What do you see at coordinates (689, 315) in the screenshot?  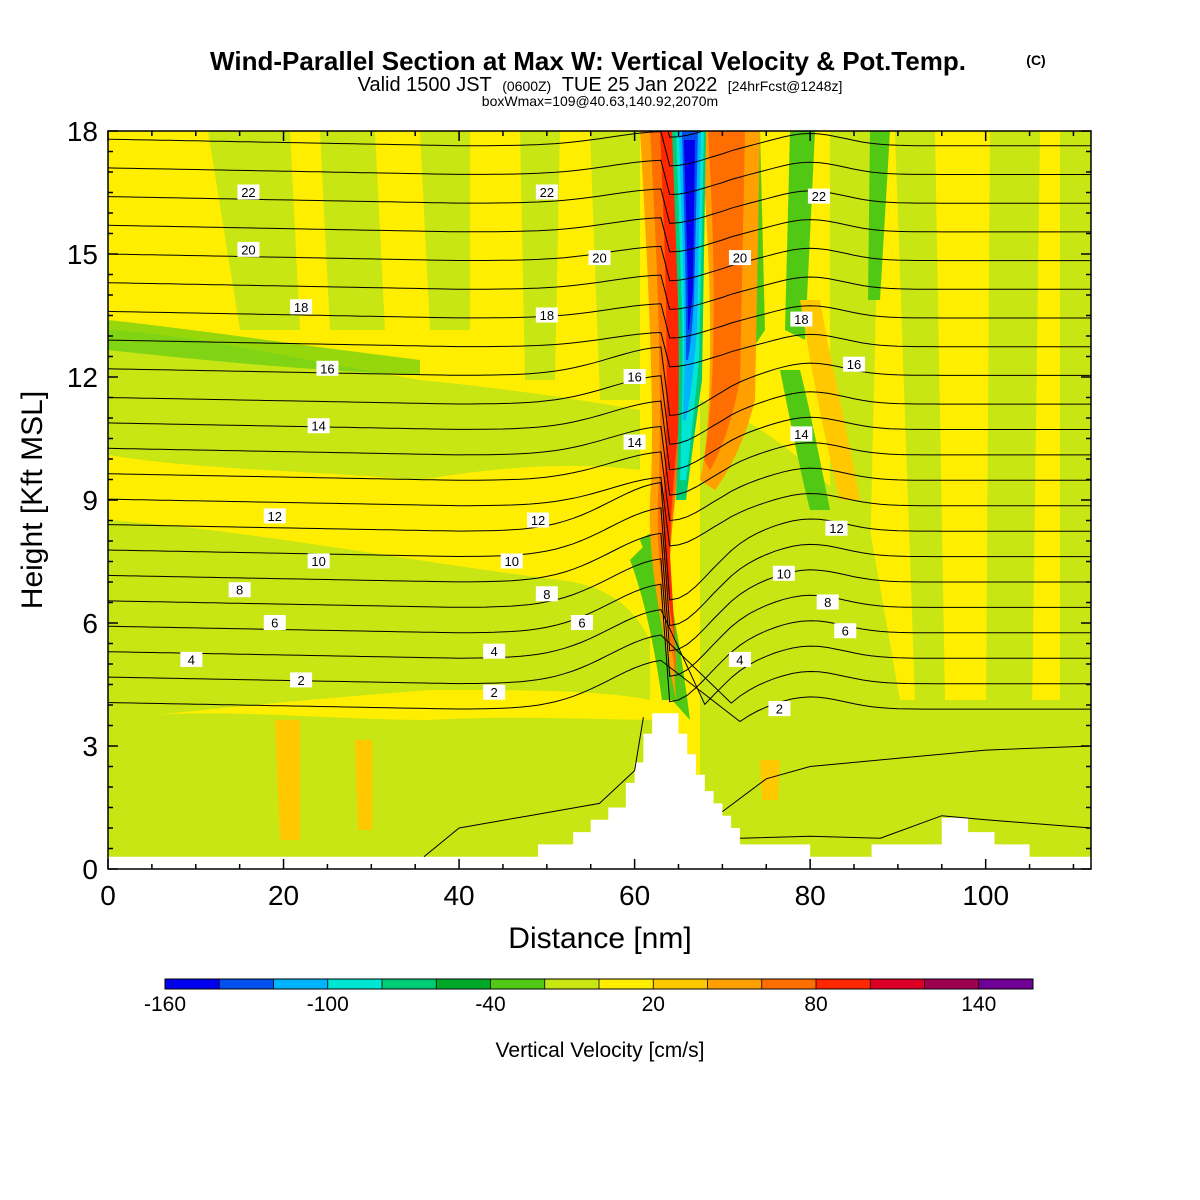 I see `downdraft-core` at bounding box center [689, 315].